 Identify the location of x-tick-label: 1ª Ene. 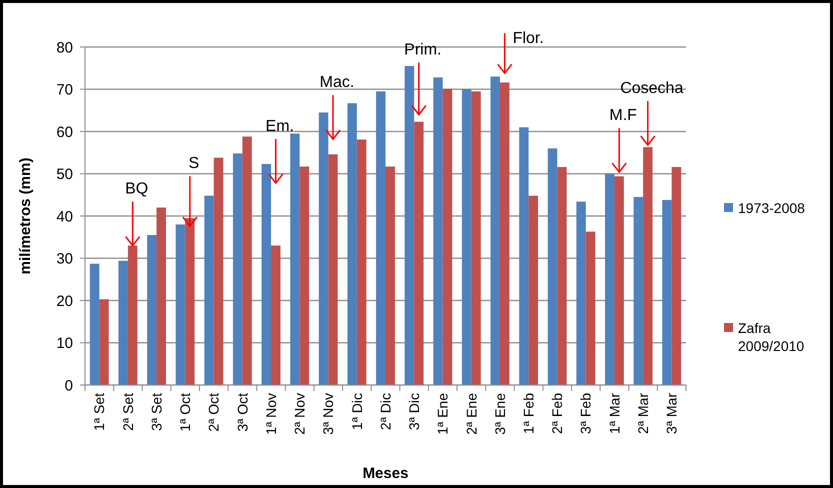
(442, 413).